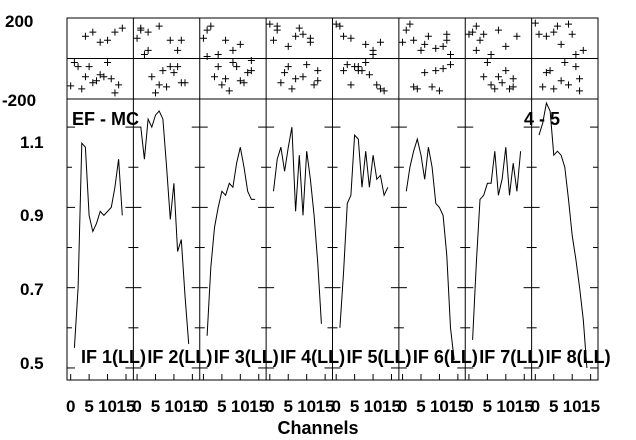 This screenshot has width=636, height=440. What do you see at coordinates (19, 100) in the screenshot?
I see `top-y-tick-label-min: -200` at bounding box center [19, 100].